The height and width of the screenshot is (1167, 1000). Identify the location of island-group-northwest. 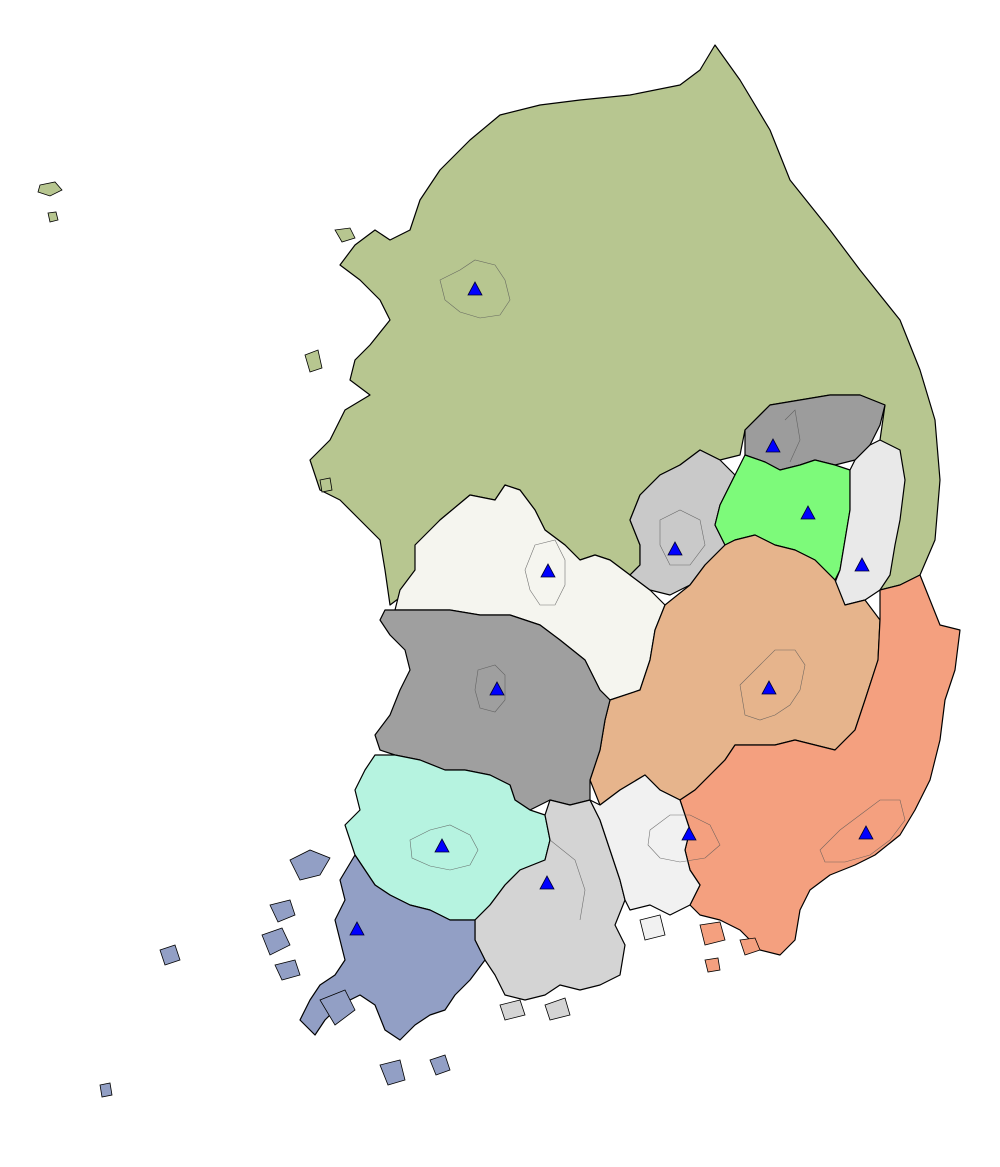
(196, 337).